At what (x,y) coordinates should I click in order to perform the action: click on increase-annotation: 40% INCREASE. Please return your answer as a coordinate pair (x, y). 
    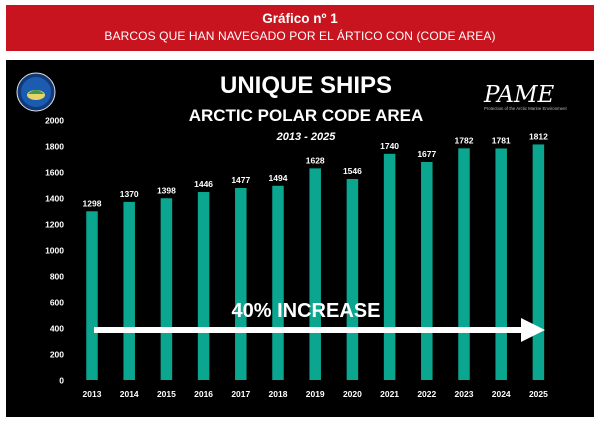
    Looking at the image, I should click on (306, 311).